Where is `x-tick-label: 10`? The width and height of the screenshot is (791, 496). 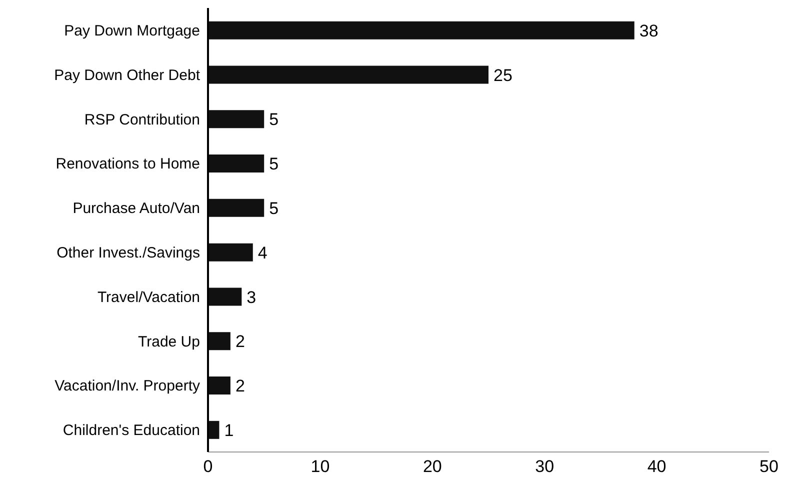 x-tick-label: 10 is located at coordinates (320, 466).